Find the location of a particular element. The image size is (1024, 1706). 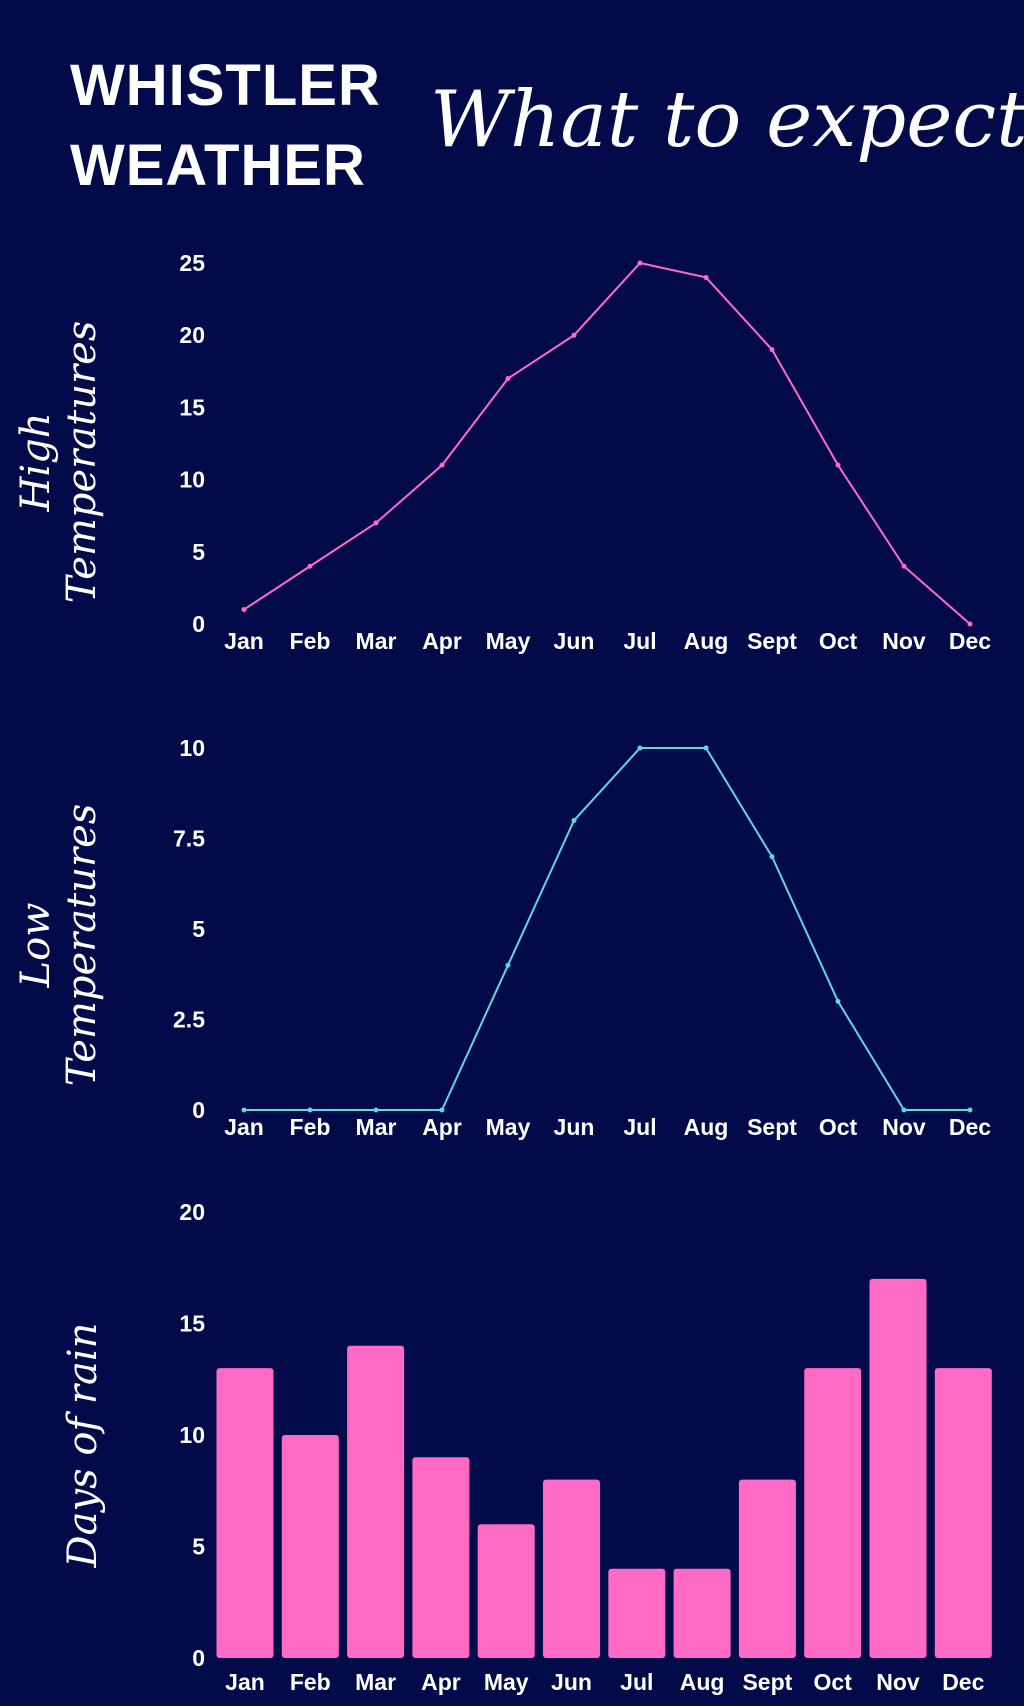

low-xtick-label: Jan is located at coordinates (244, 1127).